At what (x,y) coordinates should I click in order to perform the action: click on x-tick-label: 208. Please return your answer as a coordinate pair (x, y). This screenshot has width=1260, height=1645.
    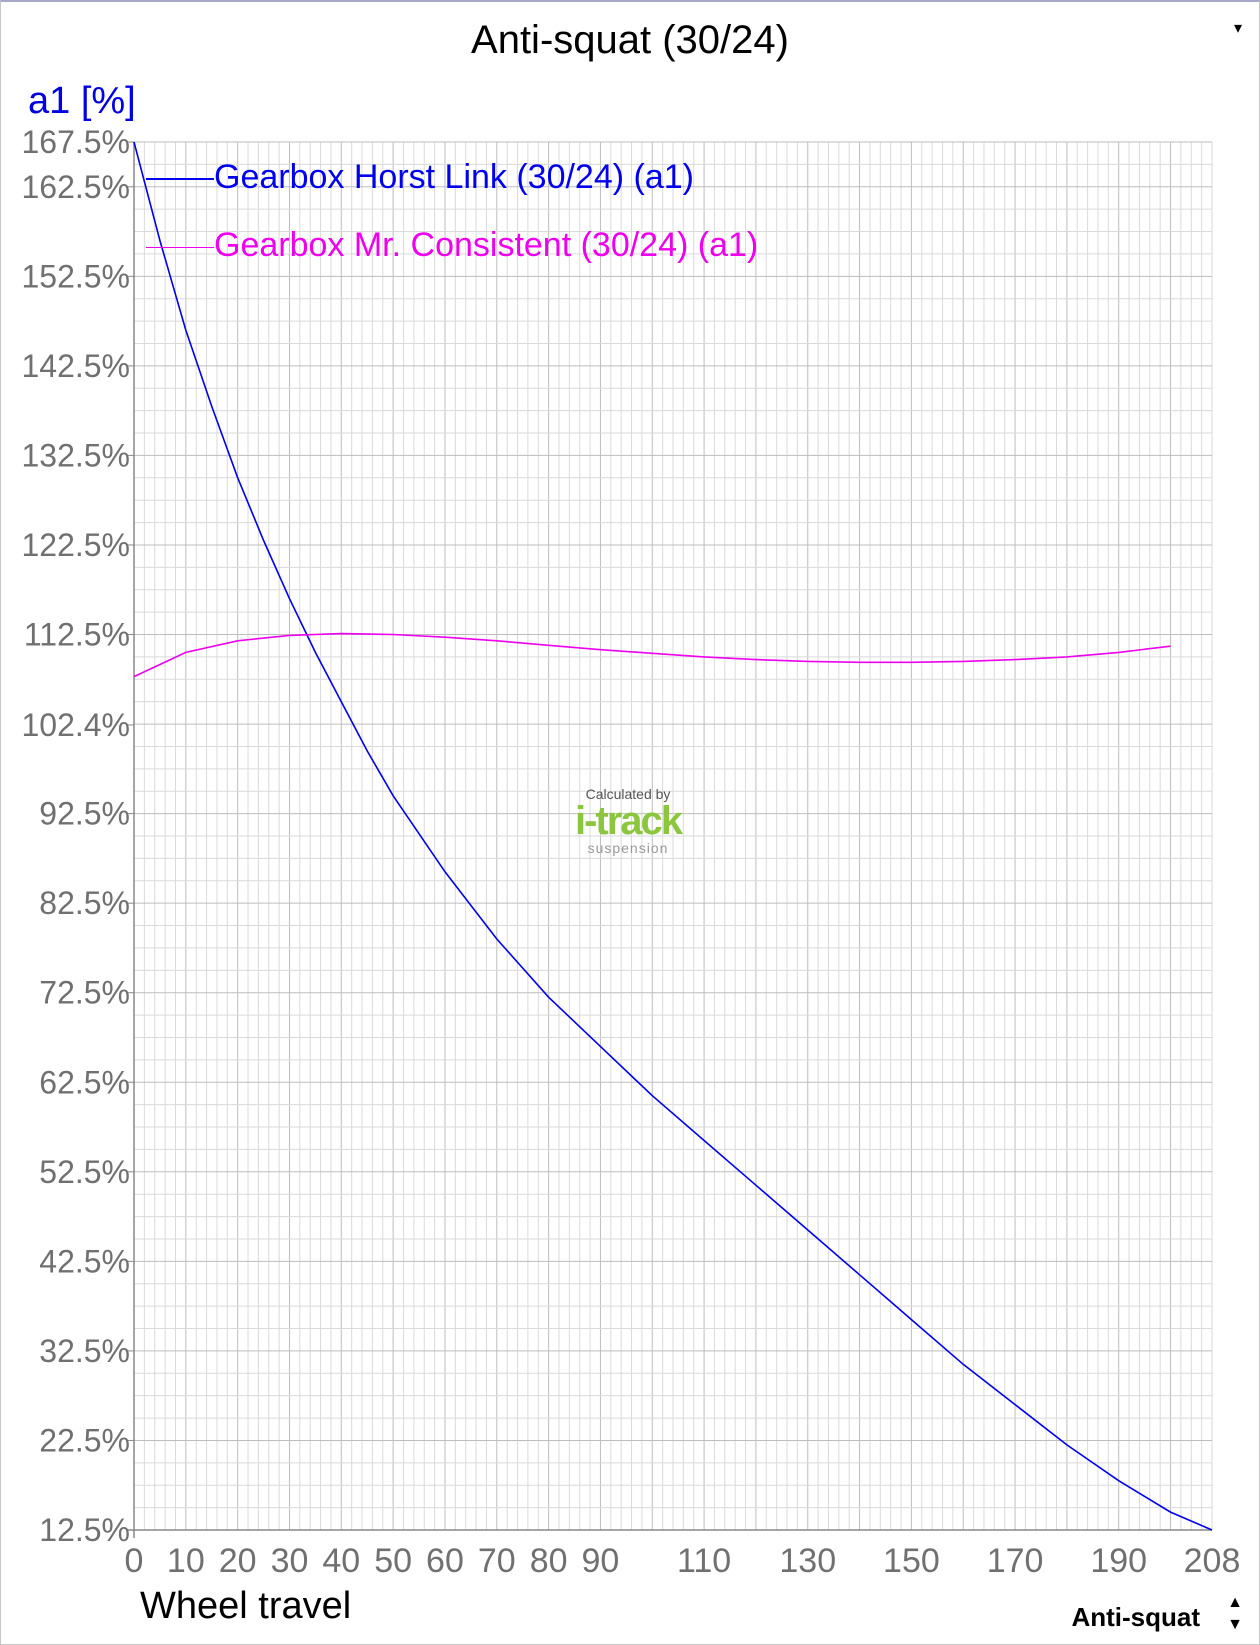
    Looking at the image, I should click on (1212, 1561).